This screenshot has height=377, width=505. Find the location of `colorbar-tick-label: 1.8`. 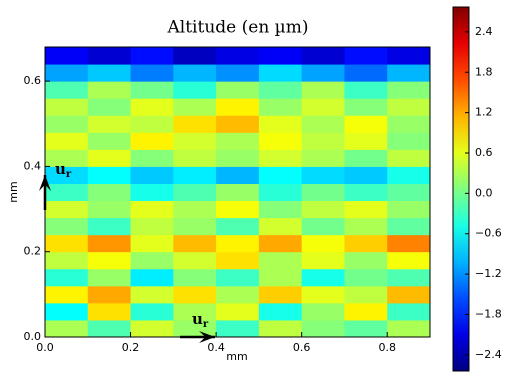

colorbar-tick-label: 1.8 is located at coordinates (484, 71).